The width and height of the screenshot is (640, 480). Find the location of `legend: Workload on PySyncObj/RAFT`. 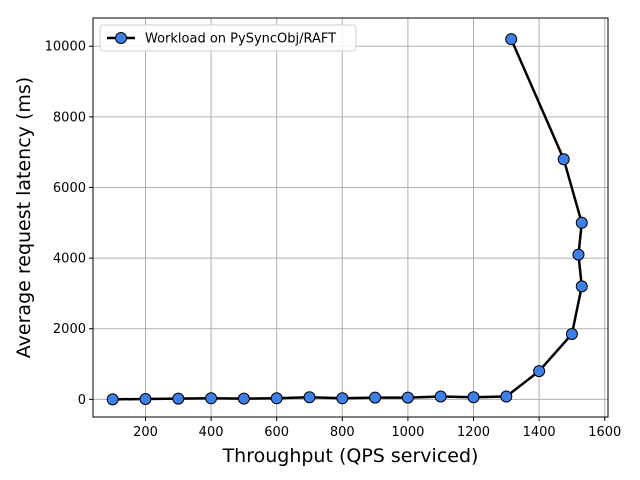

legend: Workload on PySyncObj/RAFT is located at coordinates (228, 38).